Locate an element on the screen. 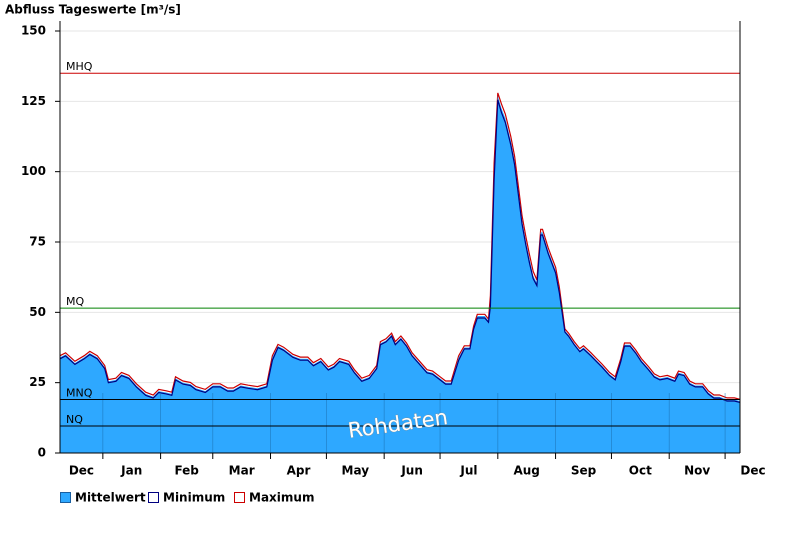 The image size is (800, 554). month-label: Mar is located at coordinates (242, 471).